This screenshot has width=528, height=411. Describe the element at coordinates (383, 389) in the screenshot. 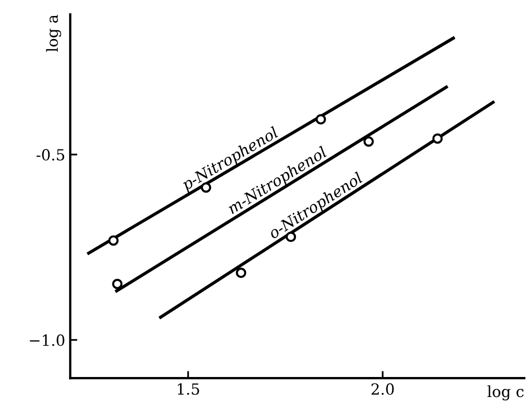

I see `x-tick-label: 2.0` at that location.